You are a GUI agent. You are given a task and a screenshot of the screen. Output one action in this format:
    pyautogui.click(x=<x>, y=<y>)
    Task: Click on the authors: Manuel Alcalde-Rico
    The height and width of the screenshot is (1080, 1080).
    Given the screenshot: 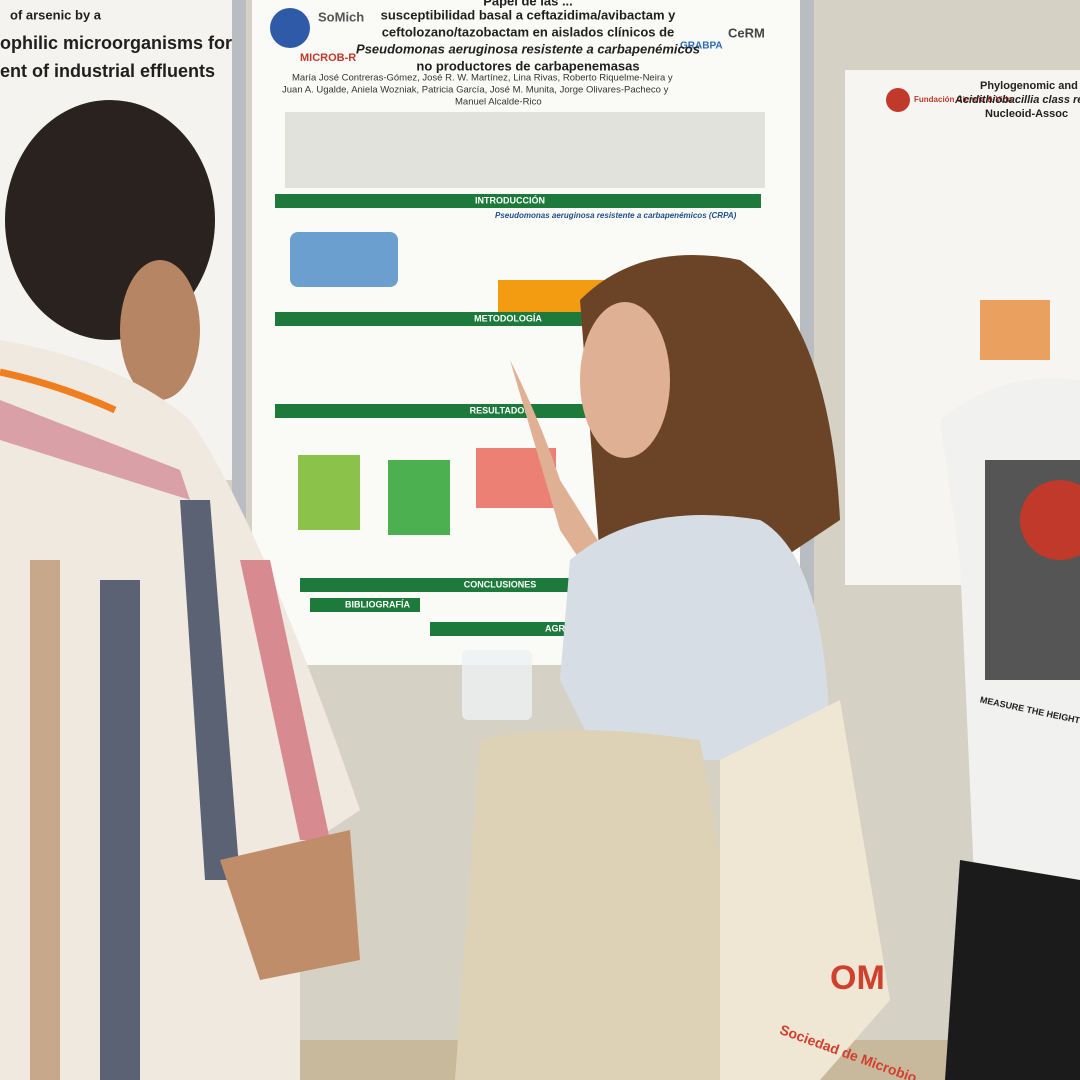 What is the action you would take?
    pyautogui.click(x=498, y=102)
    